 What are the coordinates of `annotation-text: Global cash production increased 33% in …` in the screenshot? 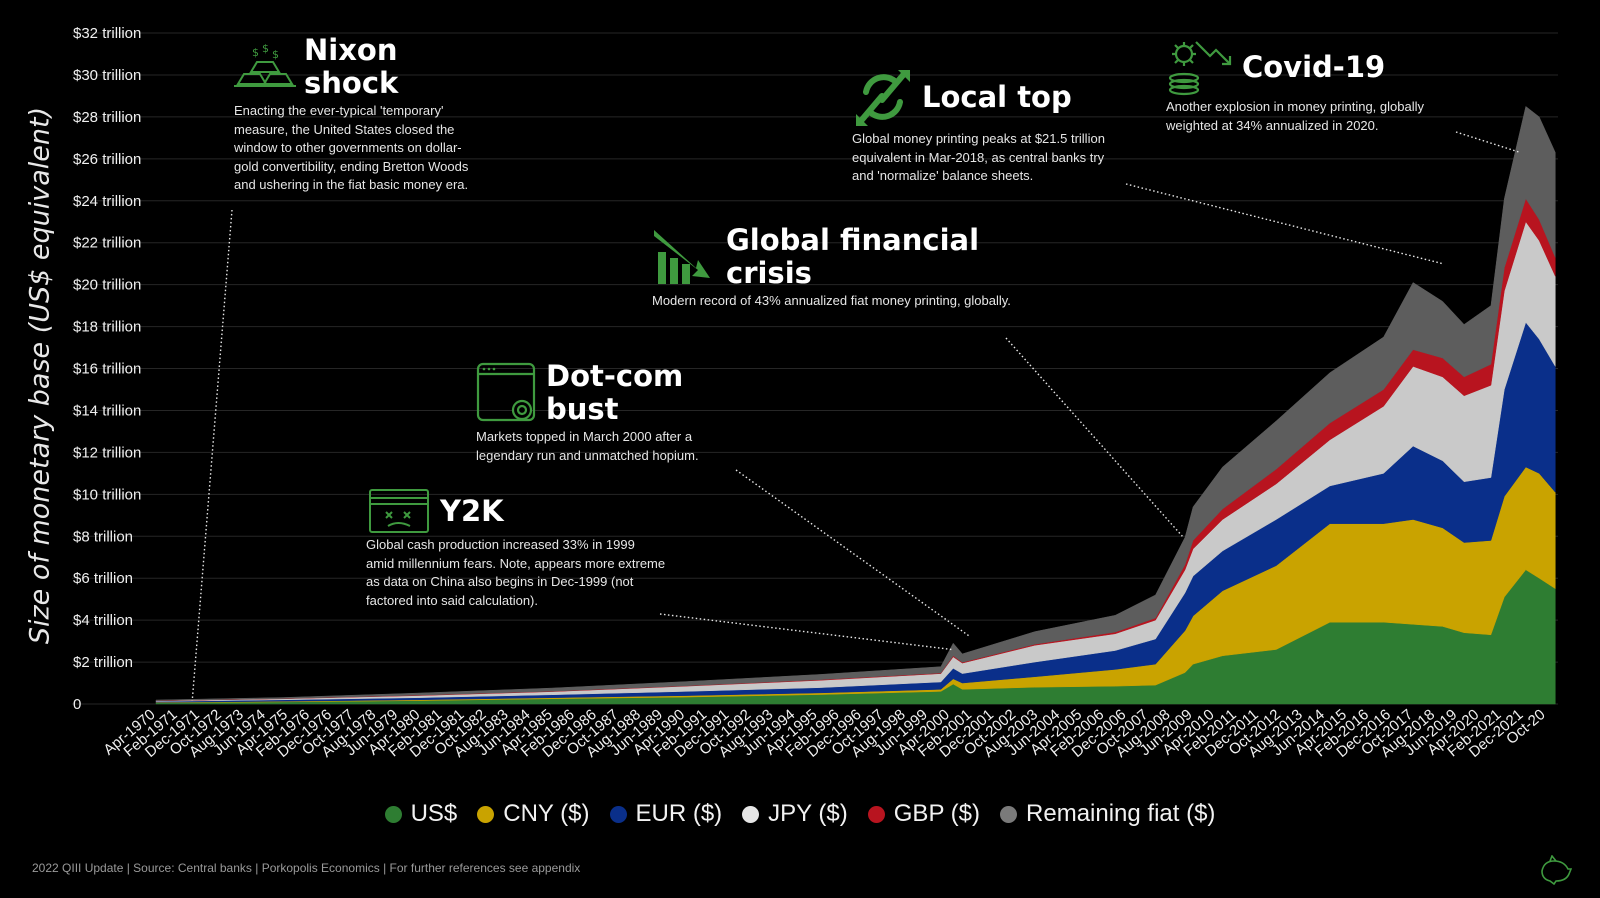 It's located at (516, 572).